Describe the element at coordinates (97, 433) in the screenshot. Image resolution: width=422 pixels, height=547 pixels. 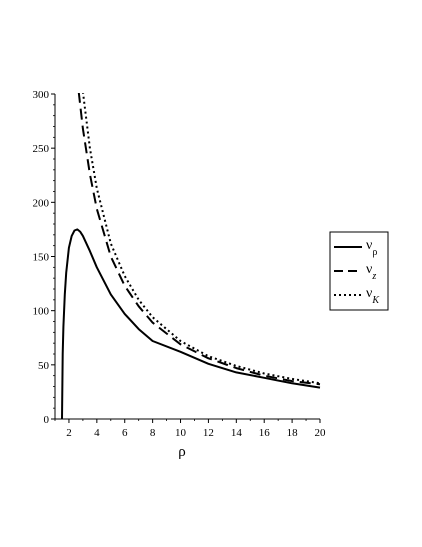
I see `x-tick-label: 4` at that location.